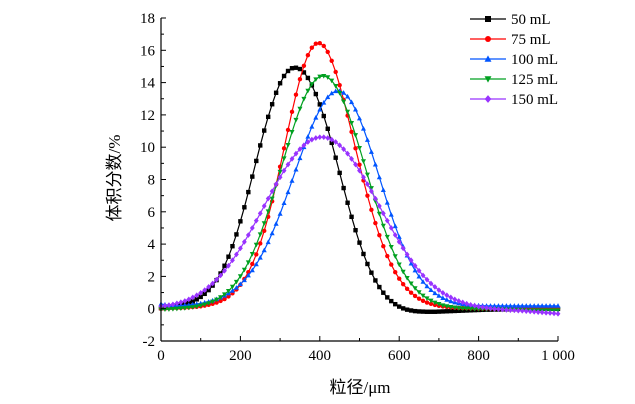 Image resolution: width=635 pixels, height=404 pixels. What do you see at coordinates (531, 20) in the screenshot?
I see `legend-label: 50 mL` at bounding box center [531, 20].